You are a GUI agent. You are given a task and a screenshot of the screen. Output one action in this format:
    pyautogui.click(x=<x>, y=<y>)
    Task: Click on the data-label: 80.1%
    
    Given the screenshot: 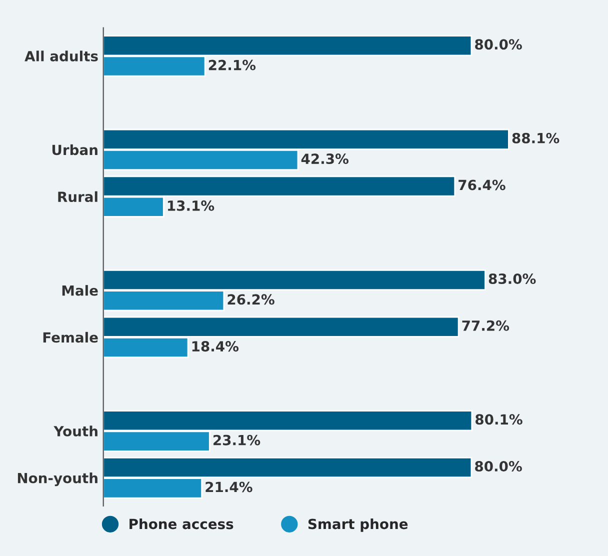 What is the action you would take?
    pyautogui.click(x=499, y=419)
    